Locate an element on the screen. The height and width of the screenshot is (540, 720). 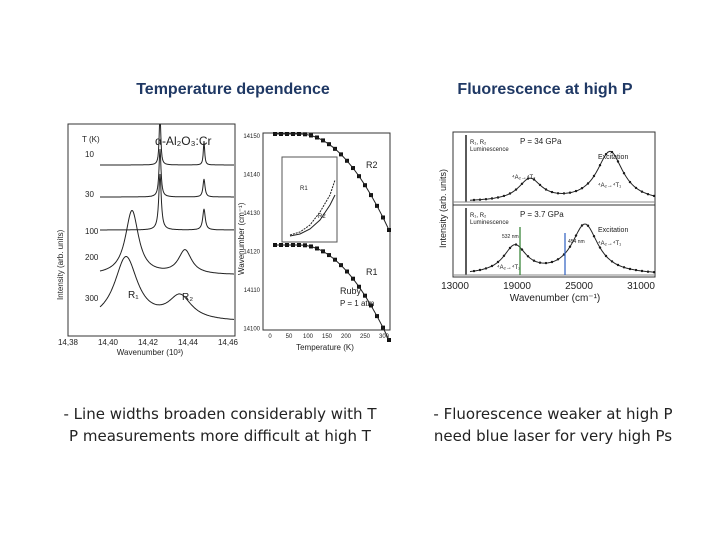
caption-line: - Fluorescence weaker at high P is located at coordinates (553, 414).